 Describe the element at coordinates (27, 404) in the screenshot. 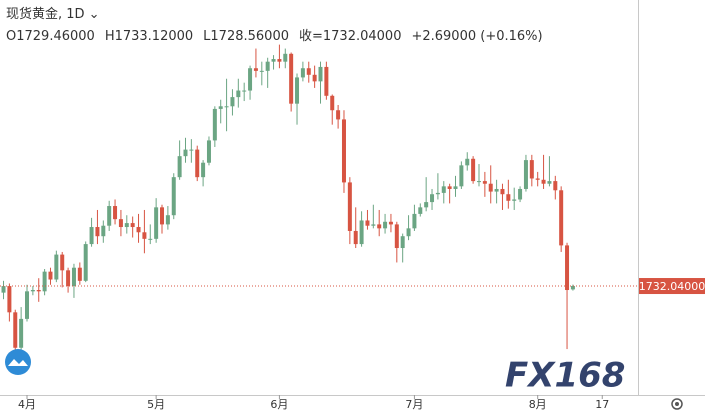

I see `x-tick-label: 4月` at that location.